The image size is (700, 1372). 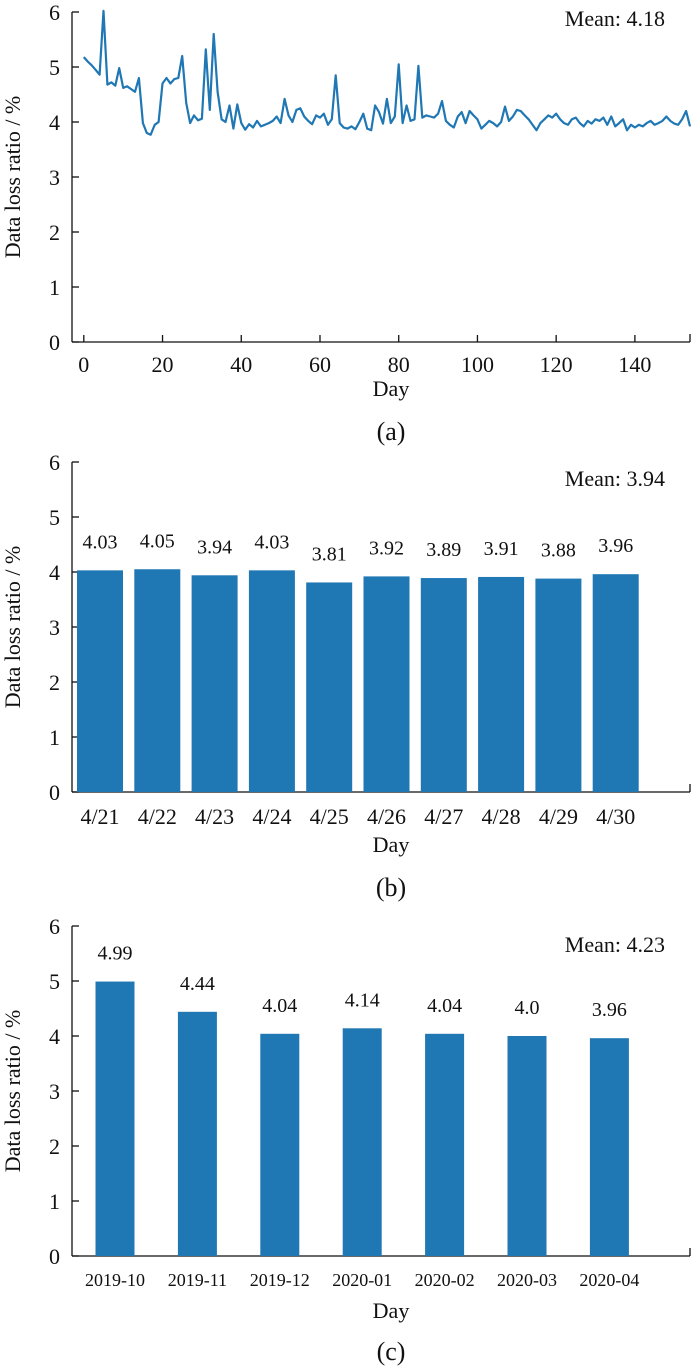 I want to click on panel-label: (b), so click(x=391, y=887).